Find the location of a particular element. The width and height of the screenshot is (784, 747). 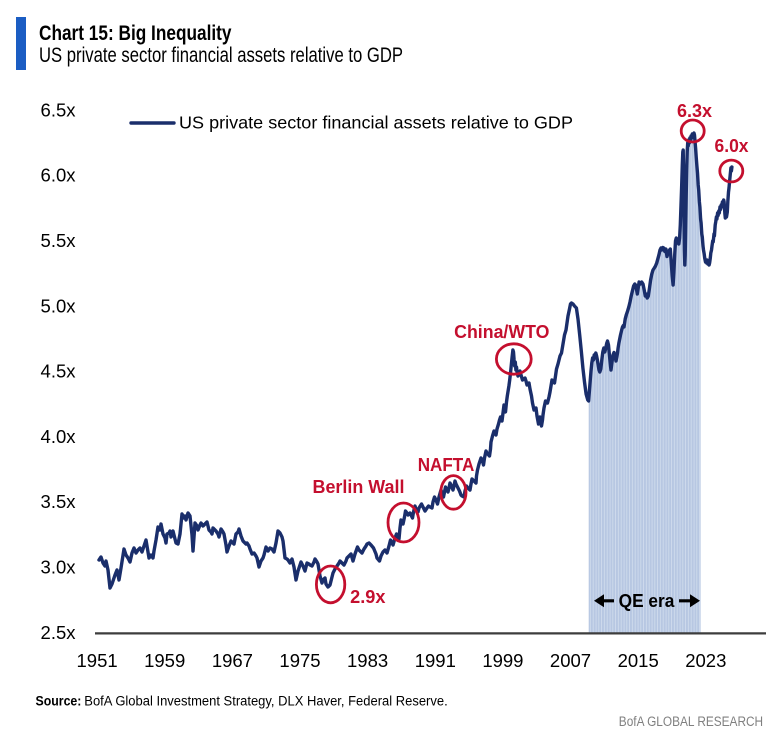

svg-text: 1967 is located at coordinates (232, 660).